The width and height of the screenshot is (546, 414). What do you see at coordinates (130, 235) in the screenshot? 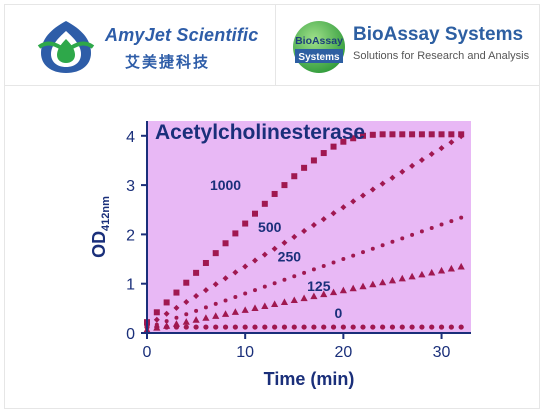
I see `y-tick-label: 2` at bounding box center [130, 235].